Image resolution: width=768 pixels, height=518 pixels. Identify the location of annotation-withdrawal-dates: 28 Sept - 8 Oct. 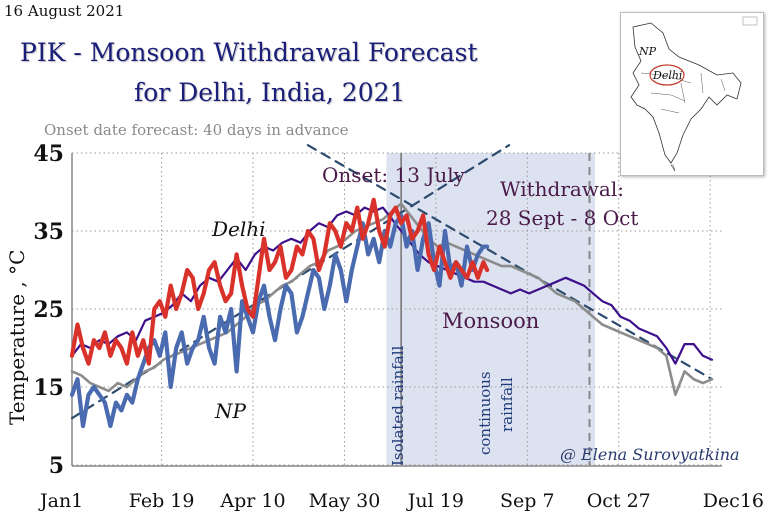
(562, 218).